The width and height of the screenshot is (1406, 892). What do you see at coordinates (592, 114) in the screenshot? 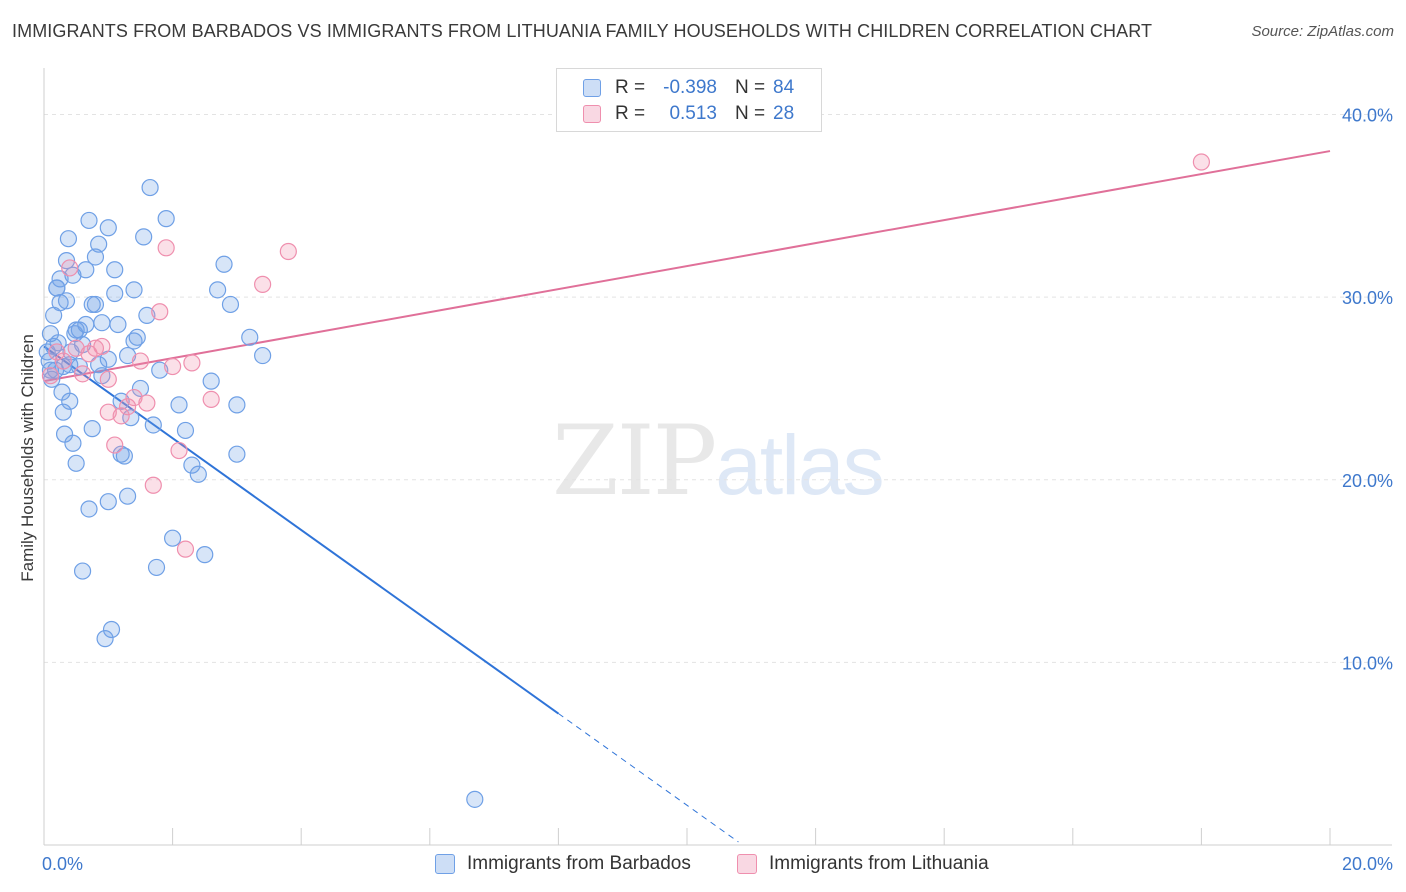
I see `legend-swatch-lithuania` at bounding box center [592, 114].